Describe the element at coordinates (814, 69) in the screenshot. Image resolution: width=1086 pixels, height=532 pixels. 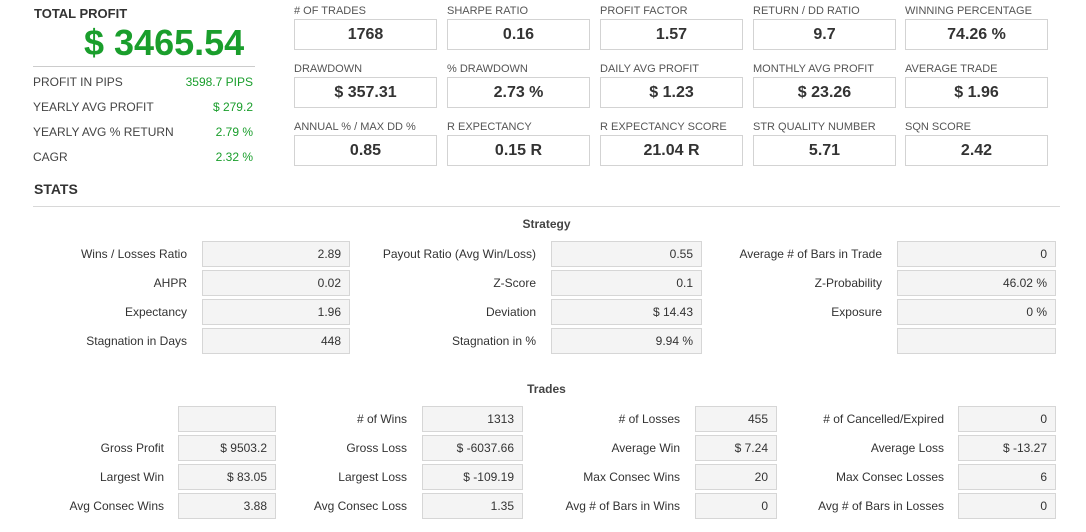
I see `metric-label: MONTHLY AVG PROFIT` at that location.